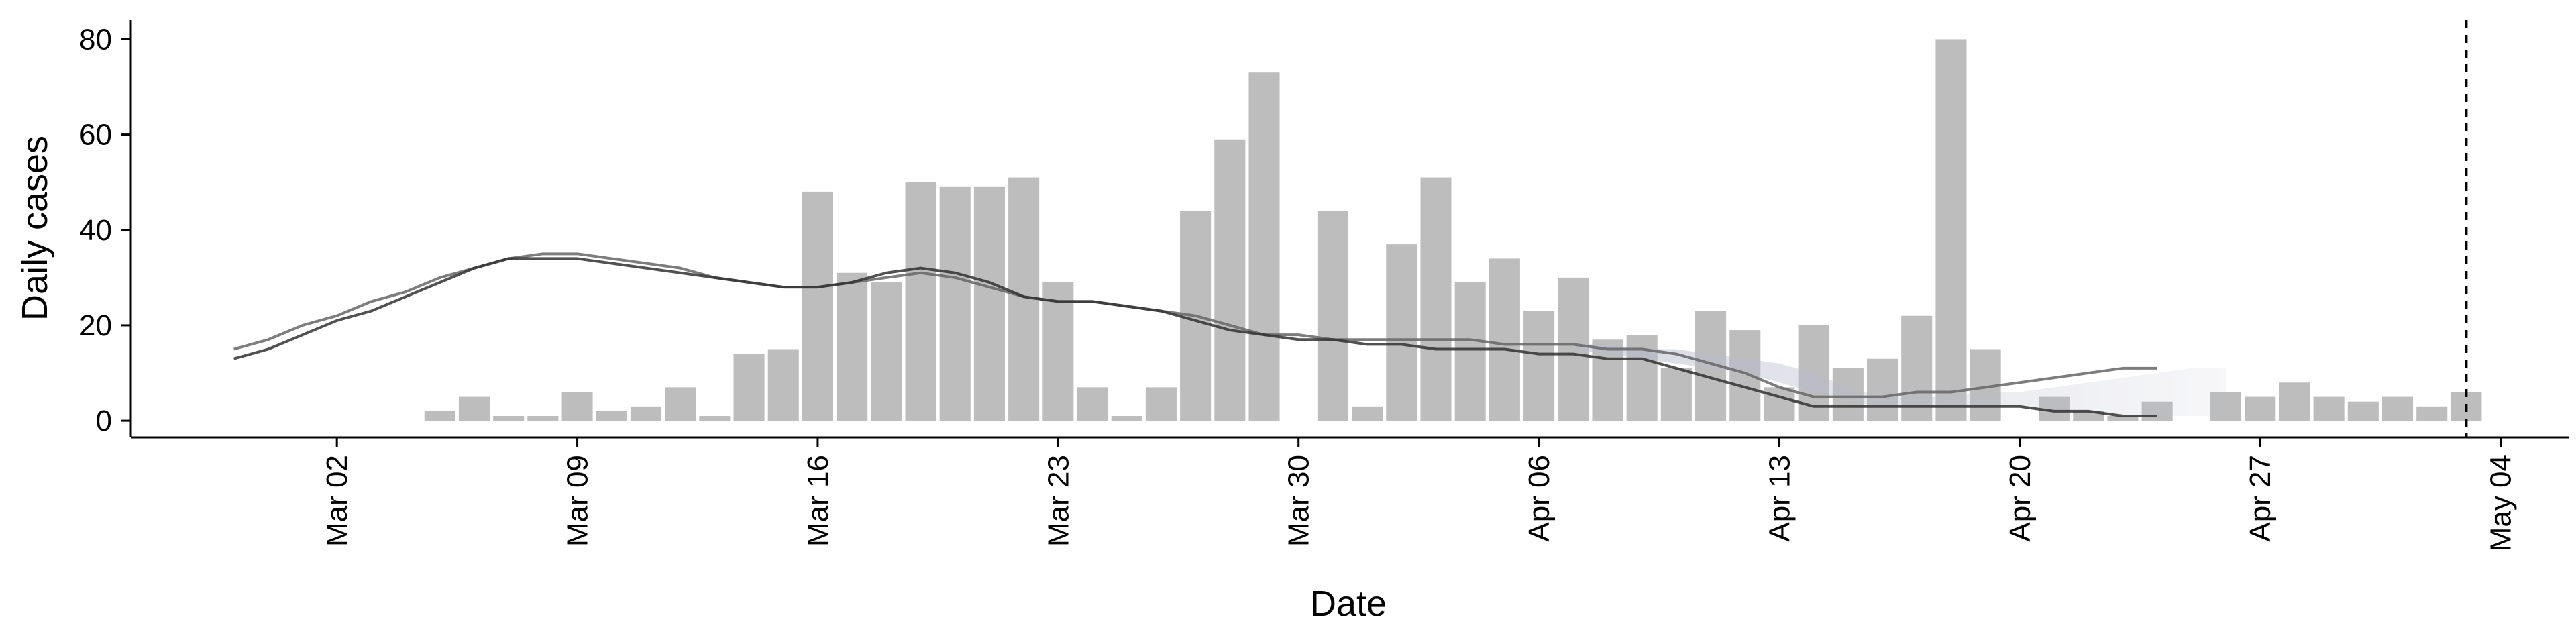 The image size is (2576, 644). I want to click on ribbon-group, so click(1899, 380).